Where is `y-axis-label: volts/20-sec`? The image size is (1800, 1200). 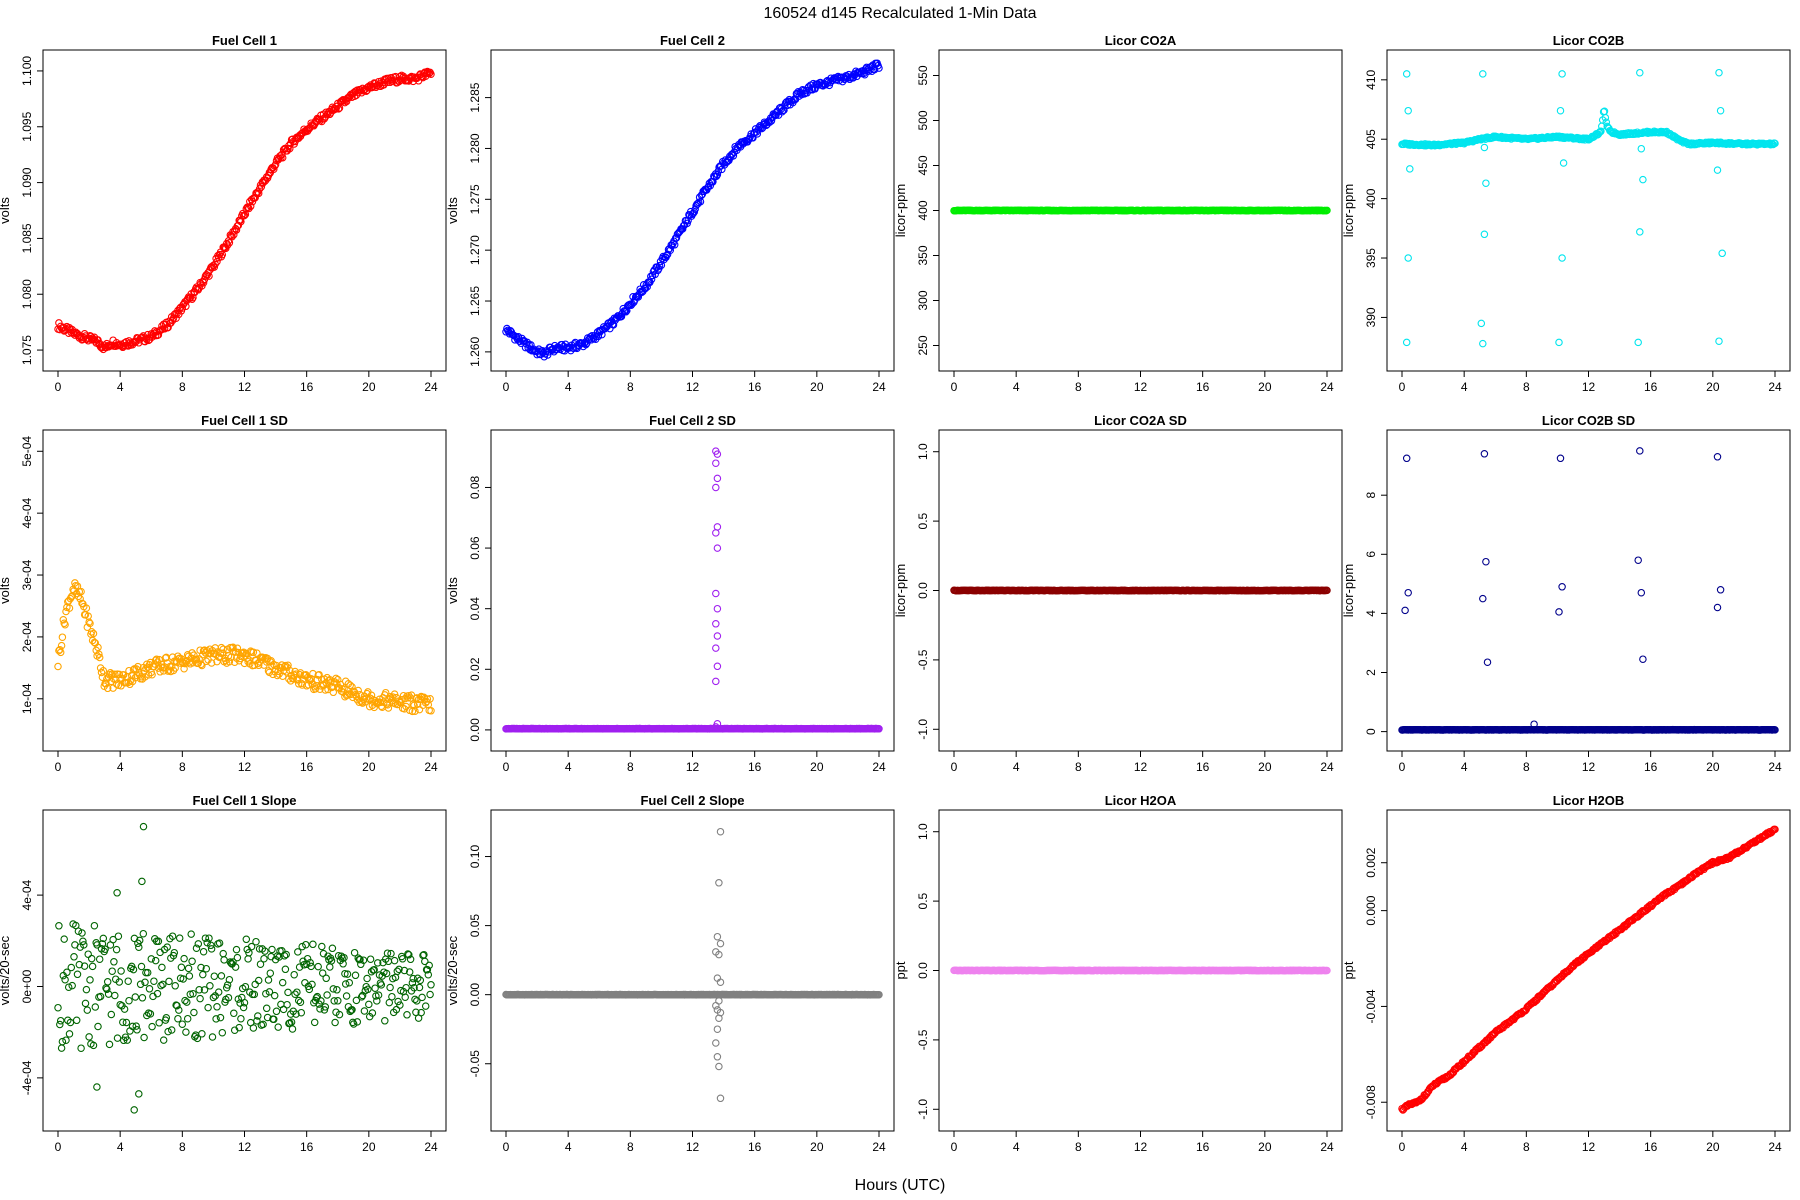 y-axis-label: volts/20-sec is located at coordinates (452, 970).